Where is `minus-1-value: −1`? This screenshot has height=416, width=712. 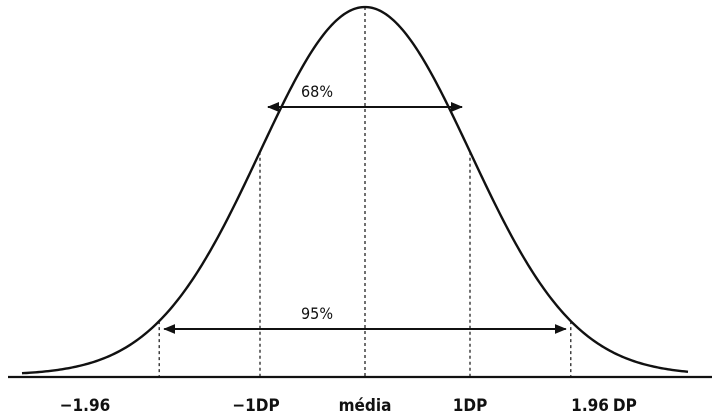 minus-1-value: −1 is located at coordinates (243, 406).